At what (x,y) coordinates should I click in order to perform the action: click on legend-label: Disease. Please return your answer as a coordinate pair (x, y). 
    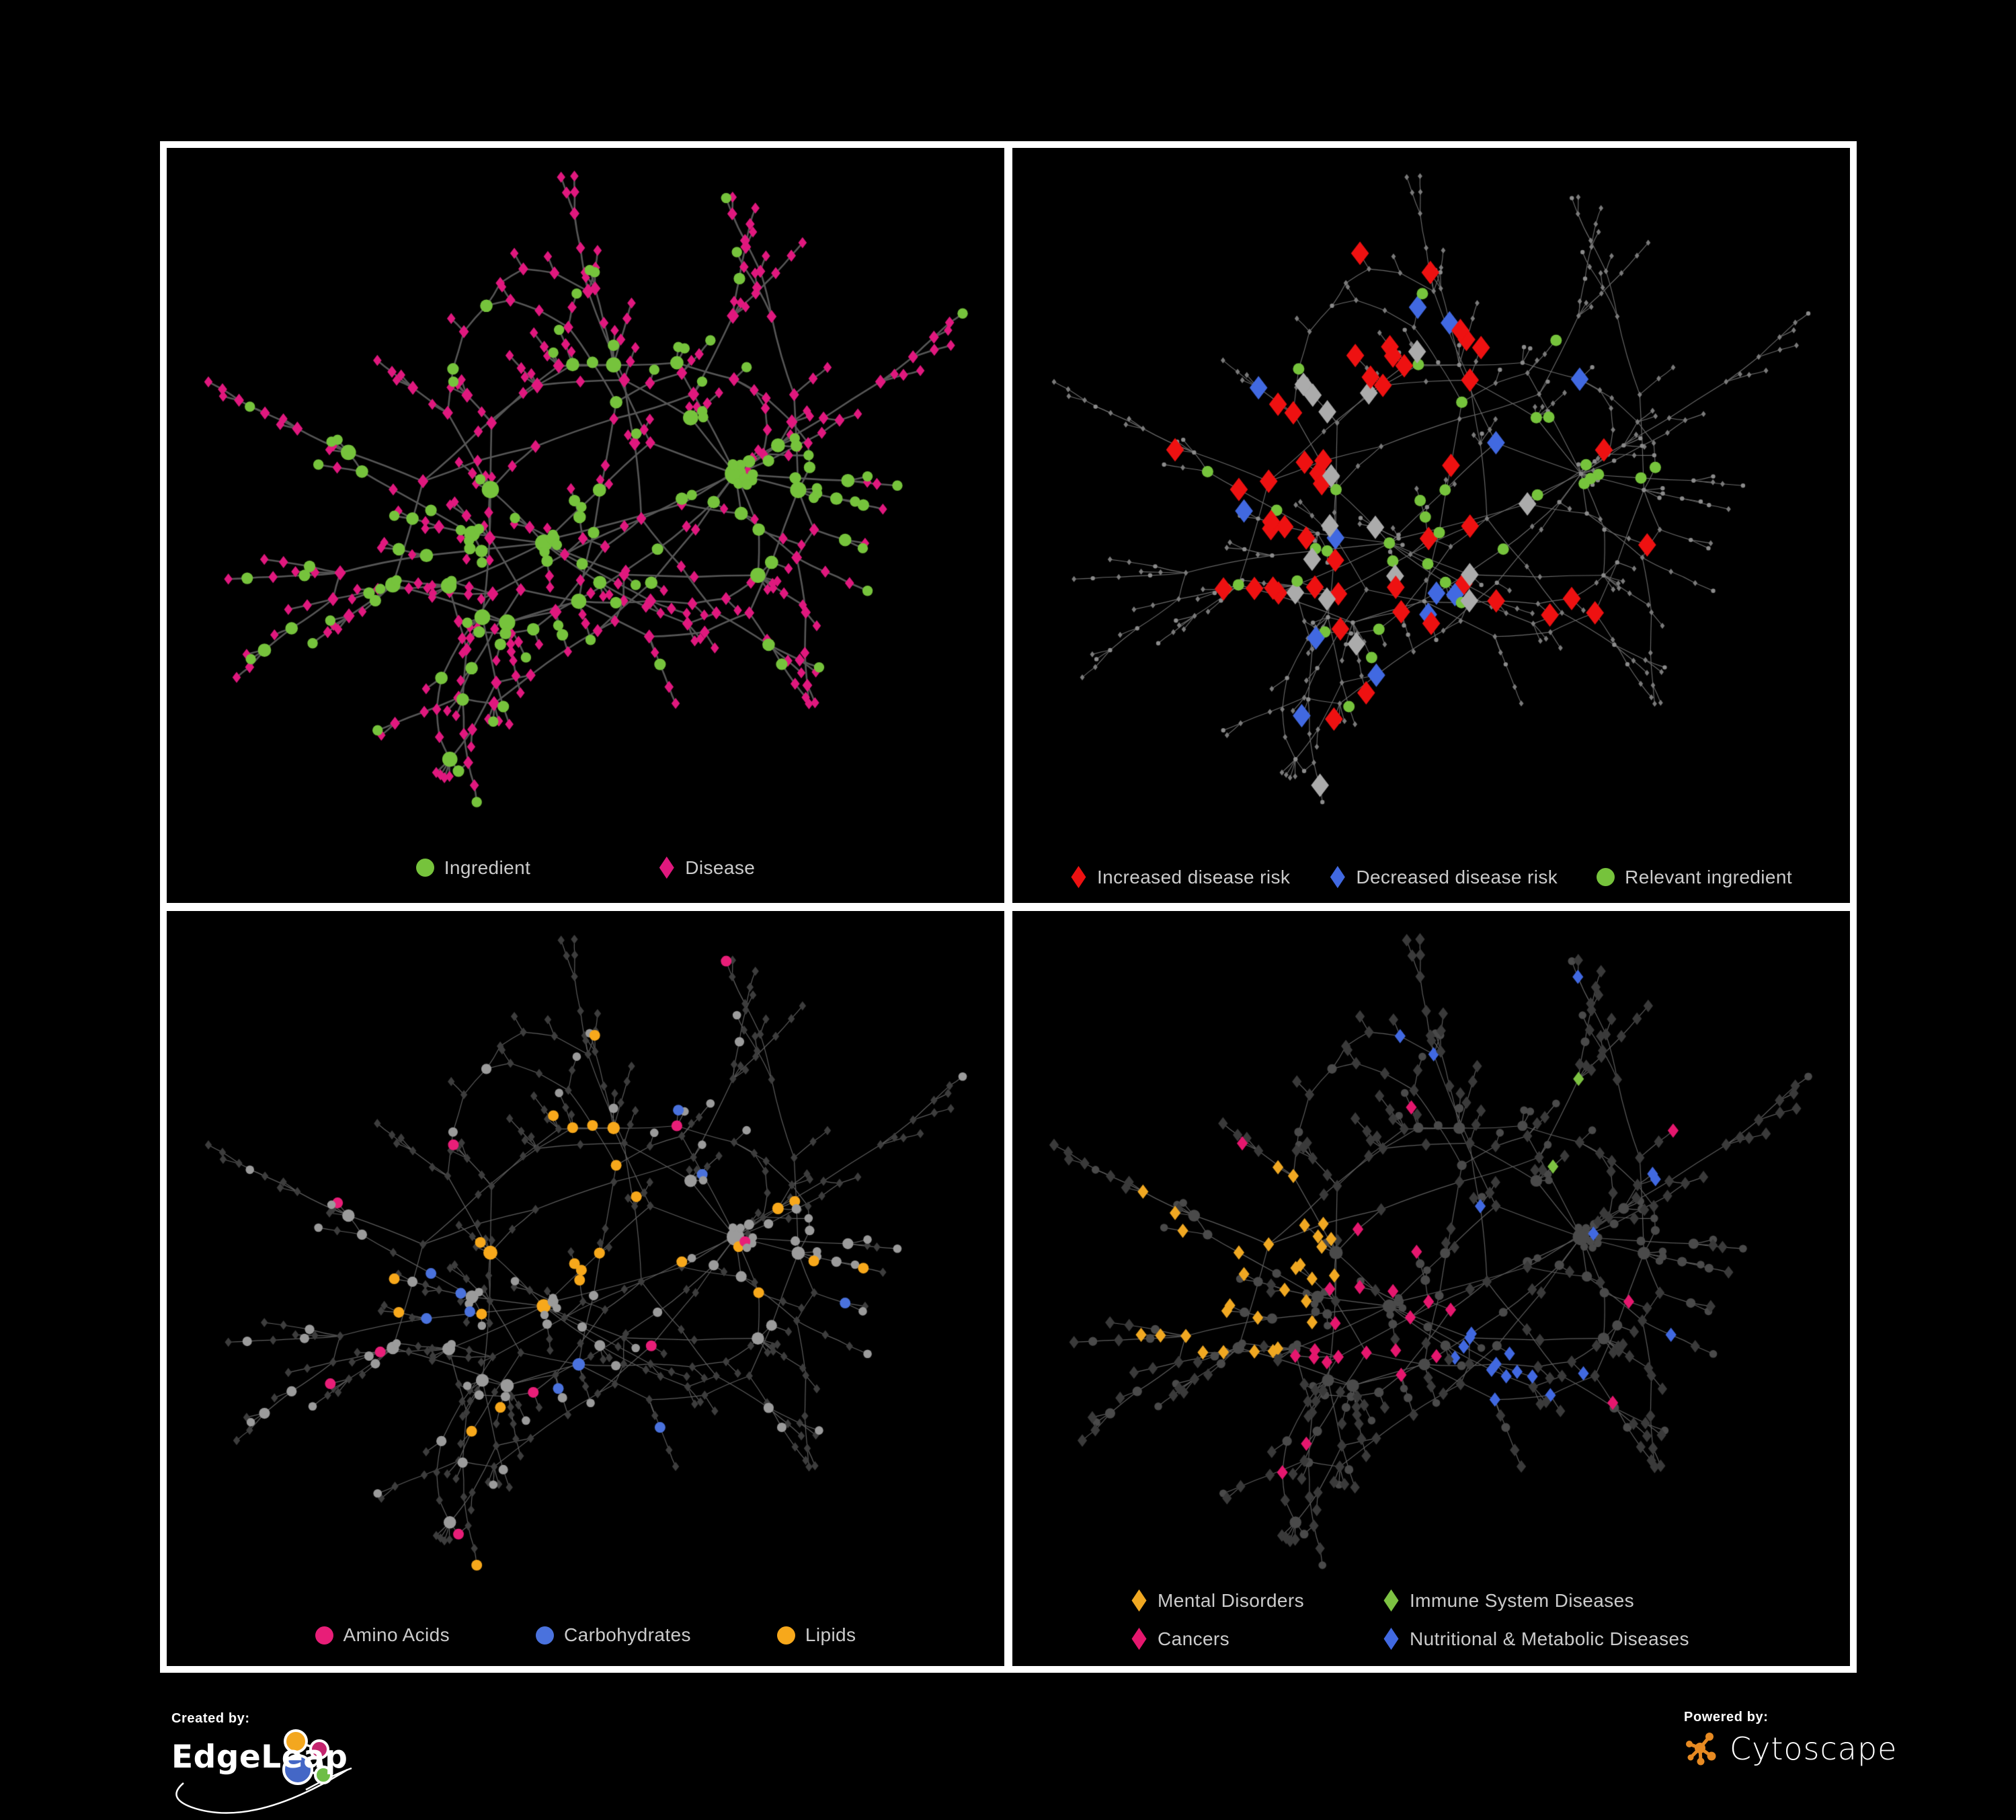
    Looking at the image, I should click on (720, 867).